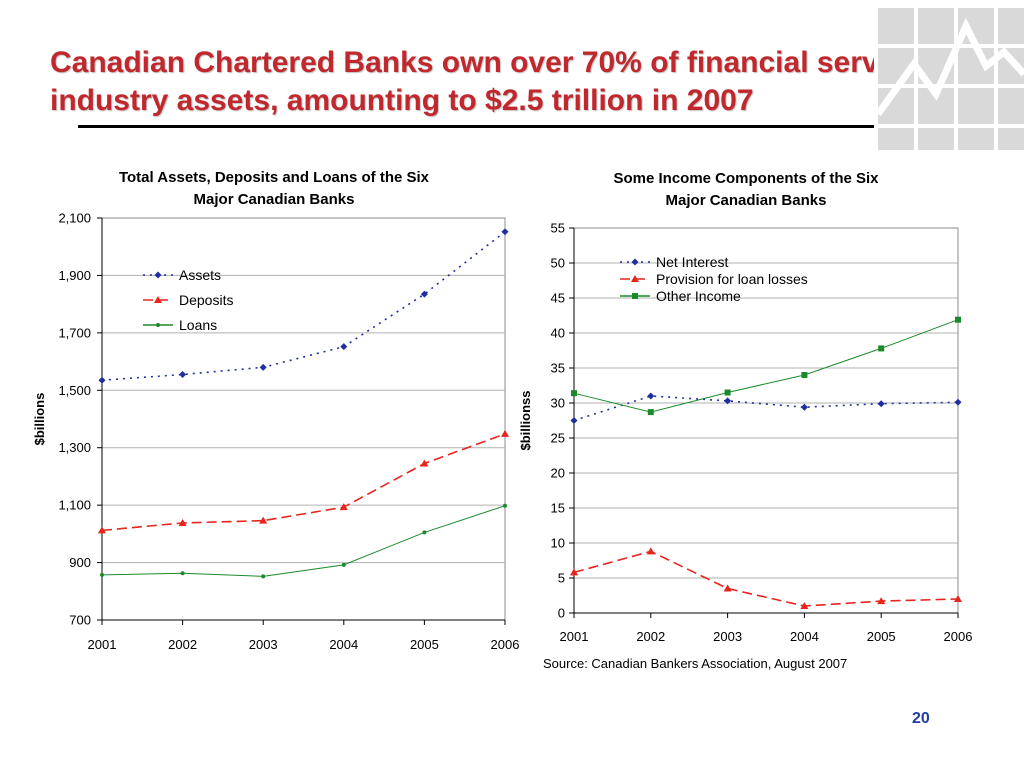  I want to click on chart2-legend-other-income-marker, so click(635, 296).